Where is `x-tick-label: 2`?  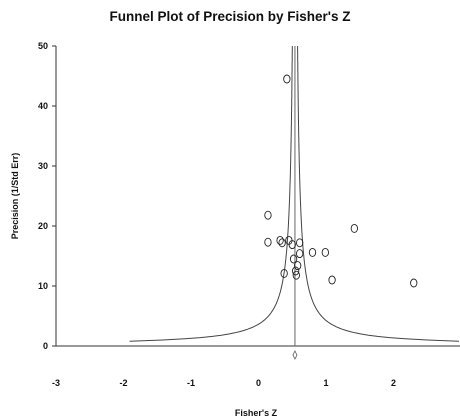
x-tick-label: 2 is located at coordinates (393, 383).